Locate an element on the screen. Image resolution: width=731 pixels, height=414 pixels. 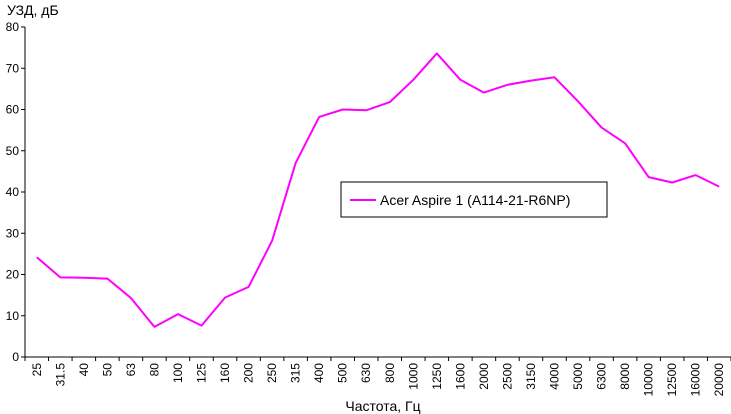
y-ticks: 0 10 20 30 40 50 60 70 80 is located at coordinates (15, 192).